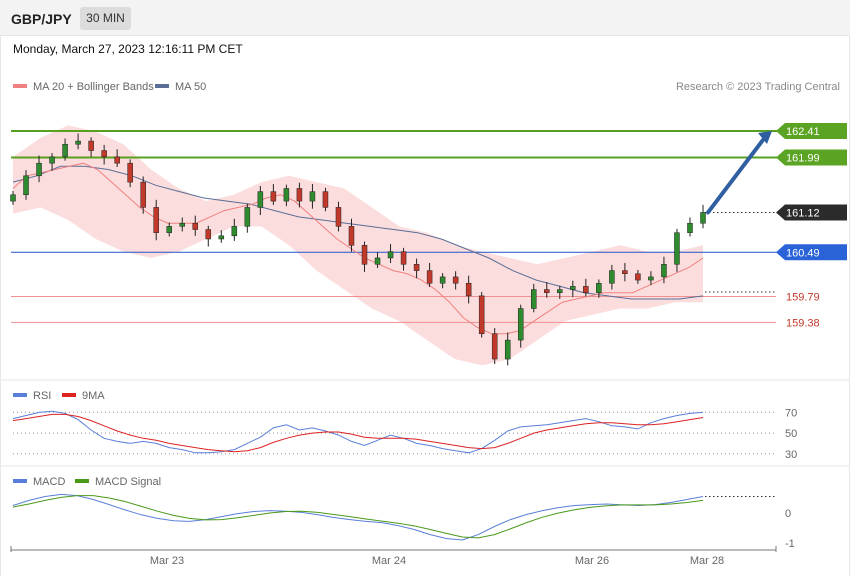 This screenshot has width=850, height=576. I want to click on x-tick-label: Mar 23, so click(167, 561).